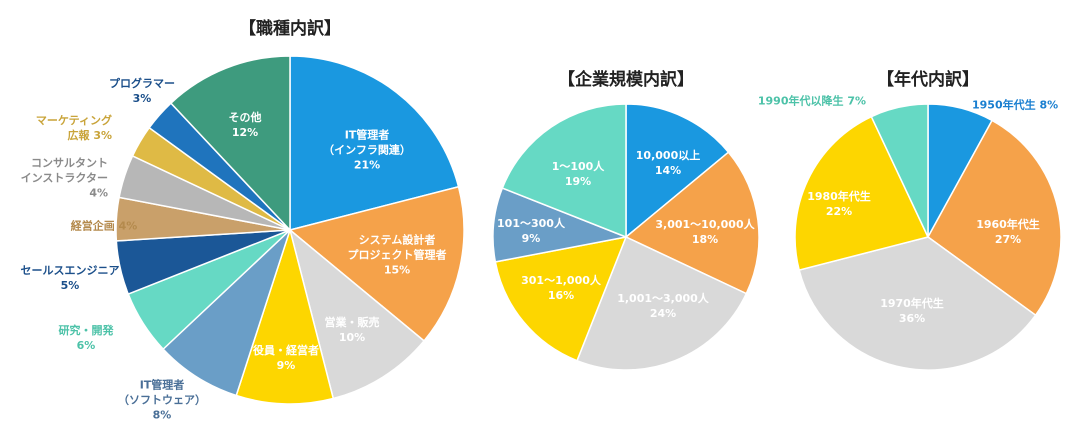 This screenshot has width=1080, height=440. I want to click on pie1-slice-4-label-line: 役員・経営者, so click(286, 350).